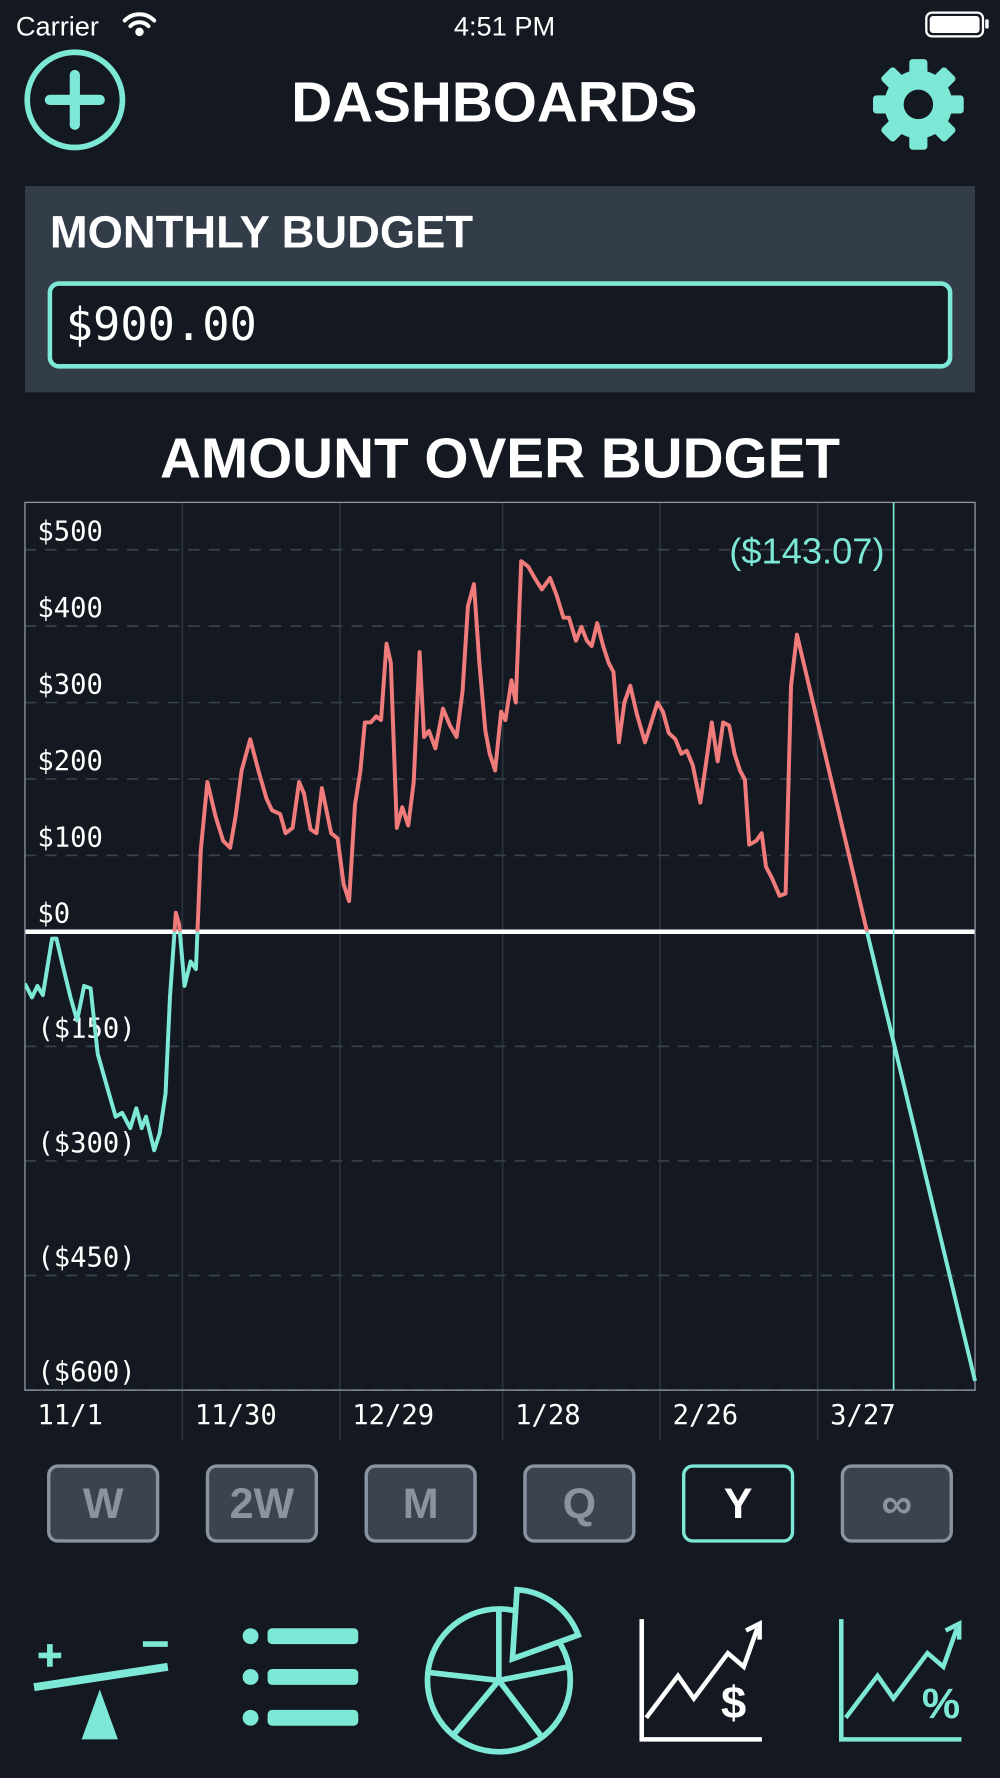 This screenshot has width=1000, height=1778. I want to click on range-button-label: Y, so click(738, 1504).